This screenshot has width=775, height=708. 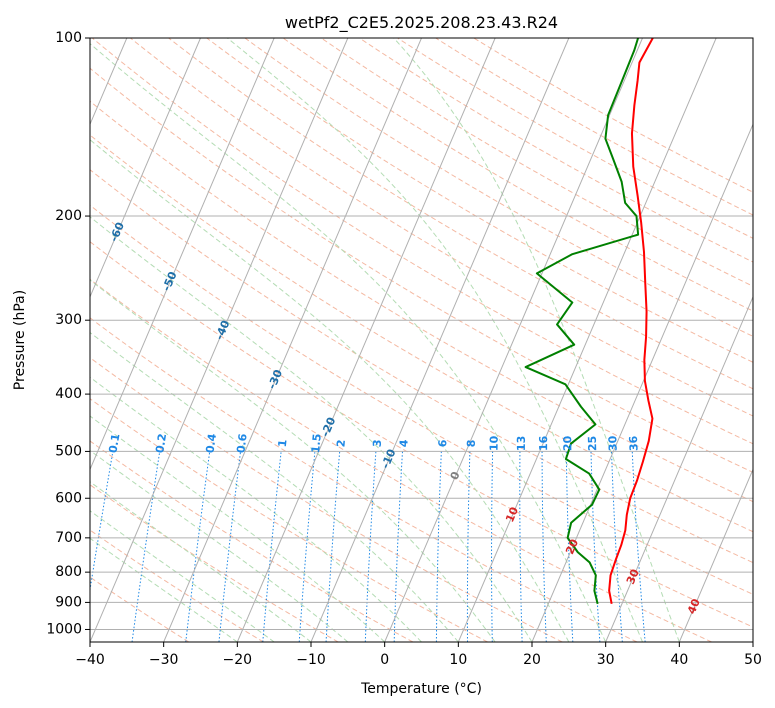 What do you see at coordinates (532, 660) in the screenshot?
I see `x-tick-label: 20` at bounding box center [532, 660].